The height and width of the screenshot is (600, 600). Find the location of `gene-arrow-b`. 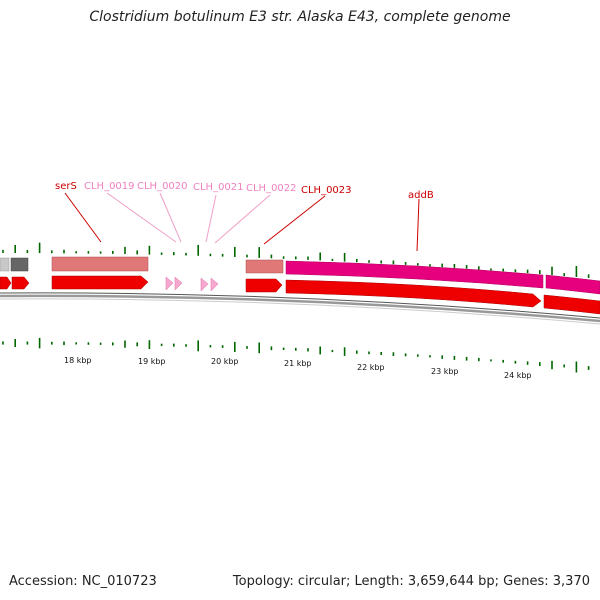

gene-arrow-b is located at coordinates (20, 283).